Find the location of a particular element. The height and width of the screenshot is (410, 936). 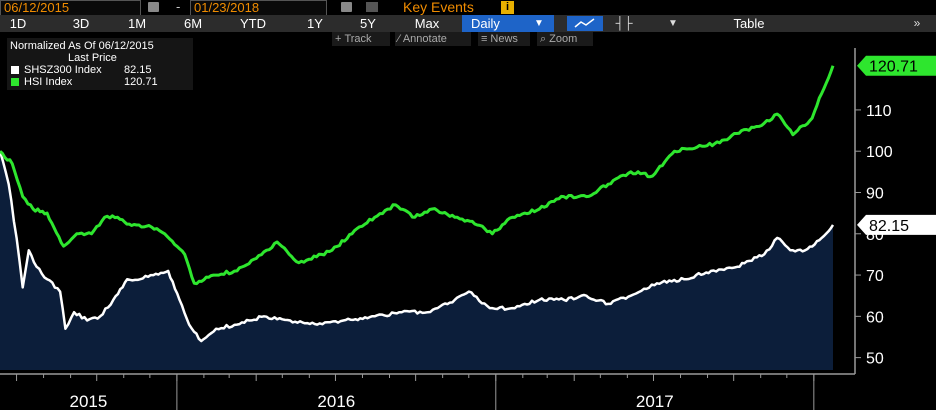

start-date-field: 06/12/2015 is located at coordinates (70, 8).